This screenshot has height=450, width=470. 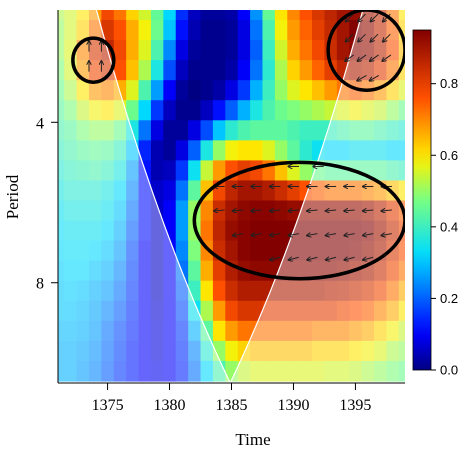 What do you see at coordinates (435, 203) in the screenshot?
I see `colorbar: 0.0 0.2 0.4 0.6 0.8` at bounding box center [435, 203].